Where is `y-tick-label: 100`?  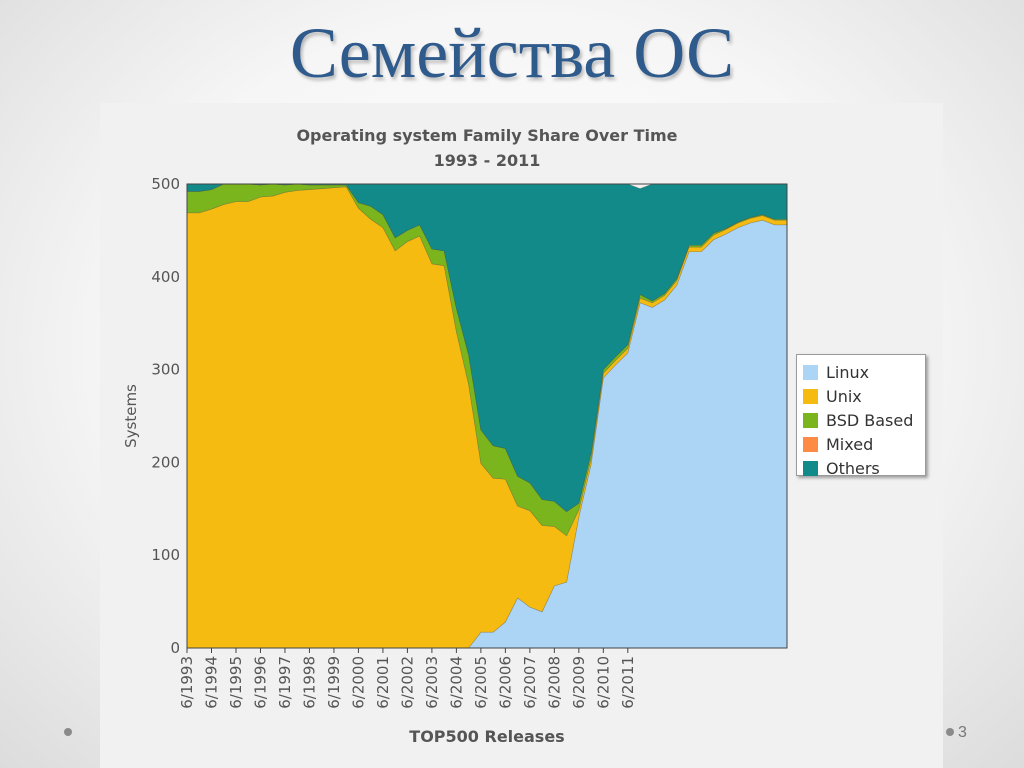 y-tick-label: 100 is located at coordinates (165, 555).